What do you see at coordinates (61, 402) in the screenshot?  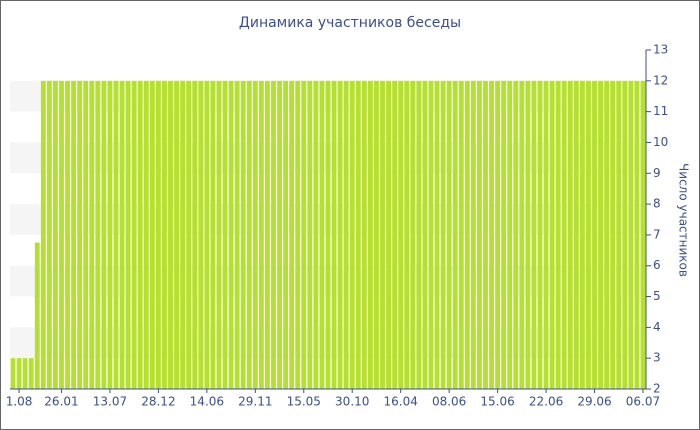 I see `x-tick-label: 26.01` at bounding box center [61, 402].